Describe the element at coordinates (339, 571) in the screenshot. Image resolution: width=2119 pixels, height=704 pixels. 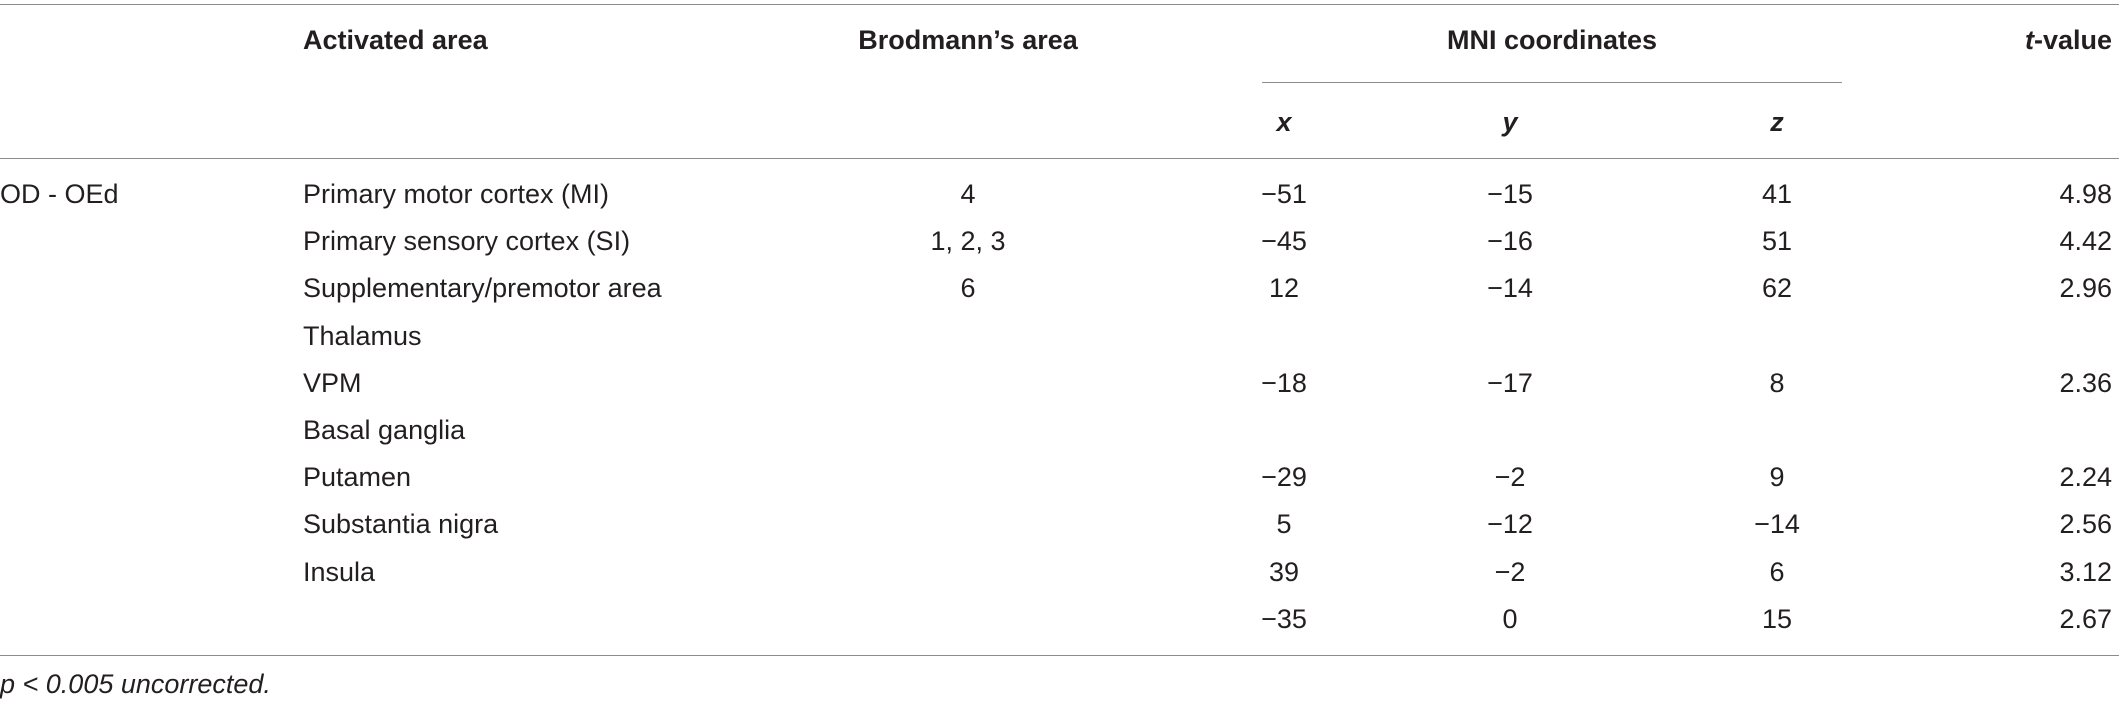
I see `cell-area: Insula` at that location.